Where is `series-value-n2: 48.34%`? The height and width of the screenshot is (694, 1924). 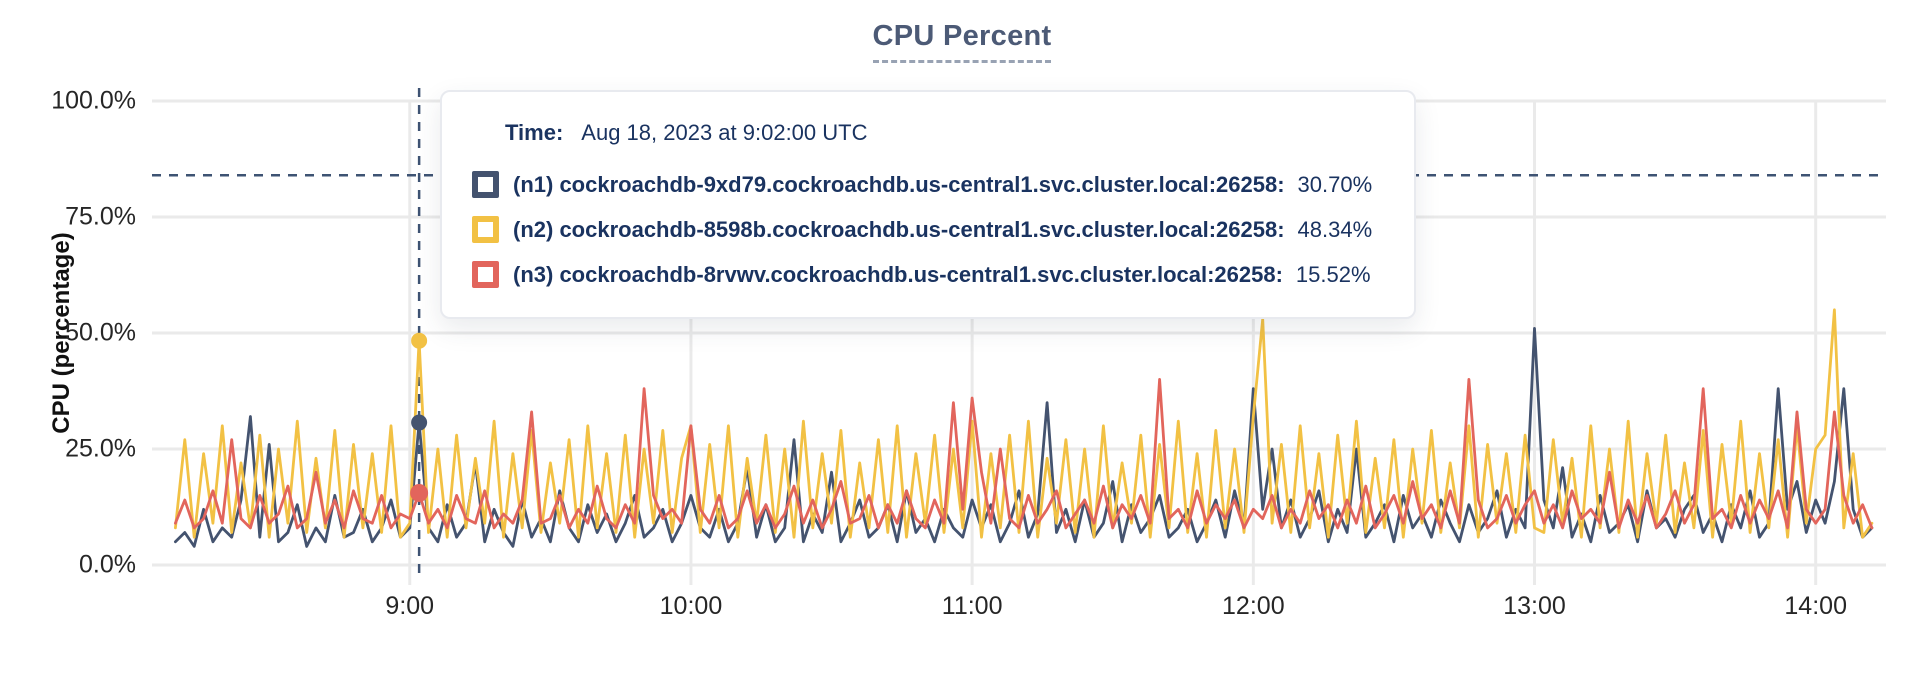 series-value-n2: 48.34% is located at coordinates (1335, 229).